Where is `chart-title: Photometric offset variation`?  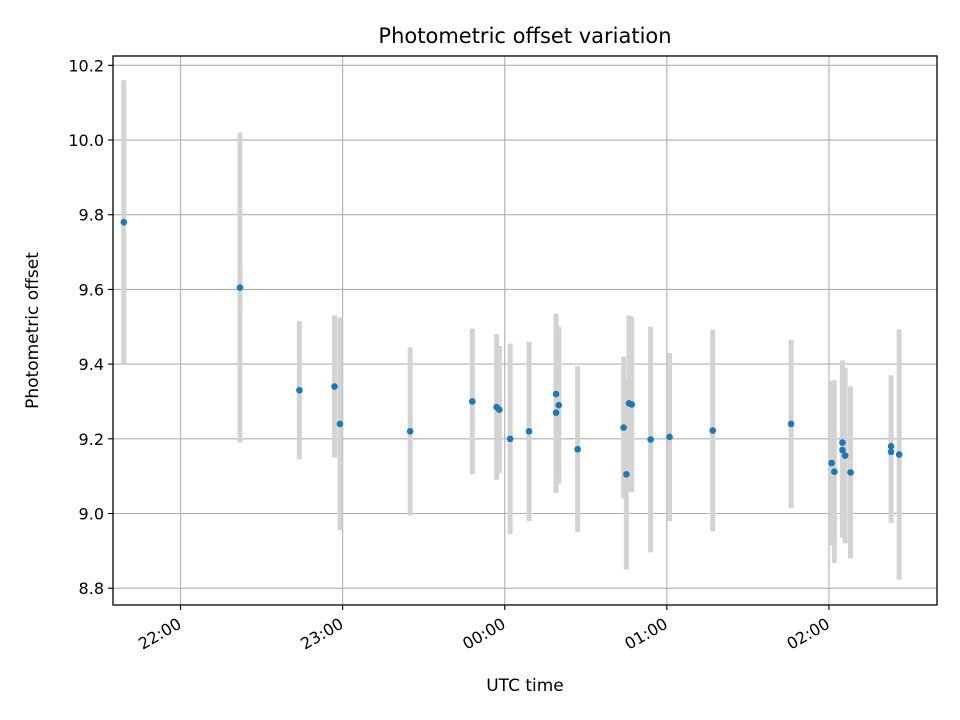
chart-title: Photometric offset variation is located at coordinates (524, 36).